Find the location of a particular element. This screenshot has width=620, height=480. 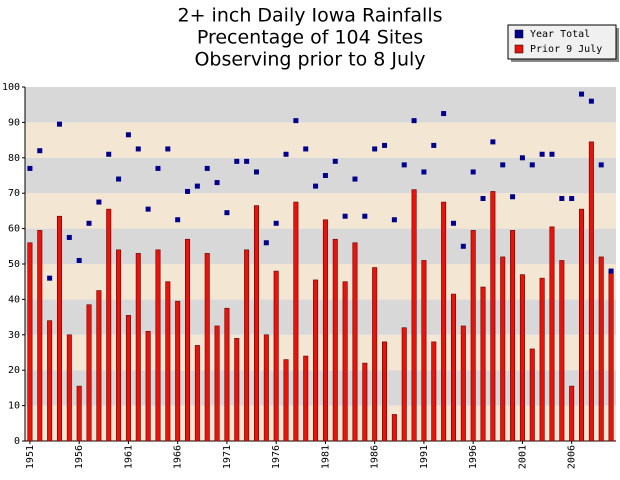

y-tick-label: 20 is located at coordinates (14, 370).